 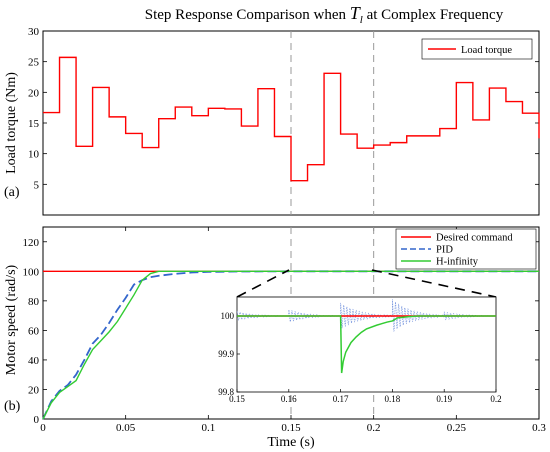 What do you see at coordinates (34, 390) in the screenshot?
I see `b-ytick-label: 20` at bounding box center [34, 390].